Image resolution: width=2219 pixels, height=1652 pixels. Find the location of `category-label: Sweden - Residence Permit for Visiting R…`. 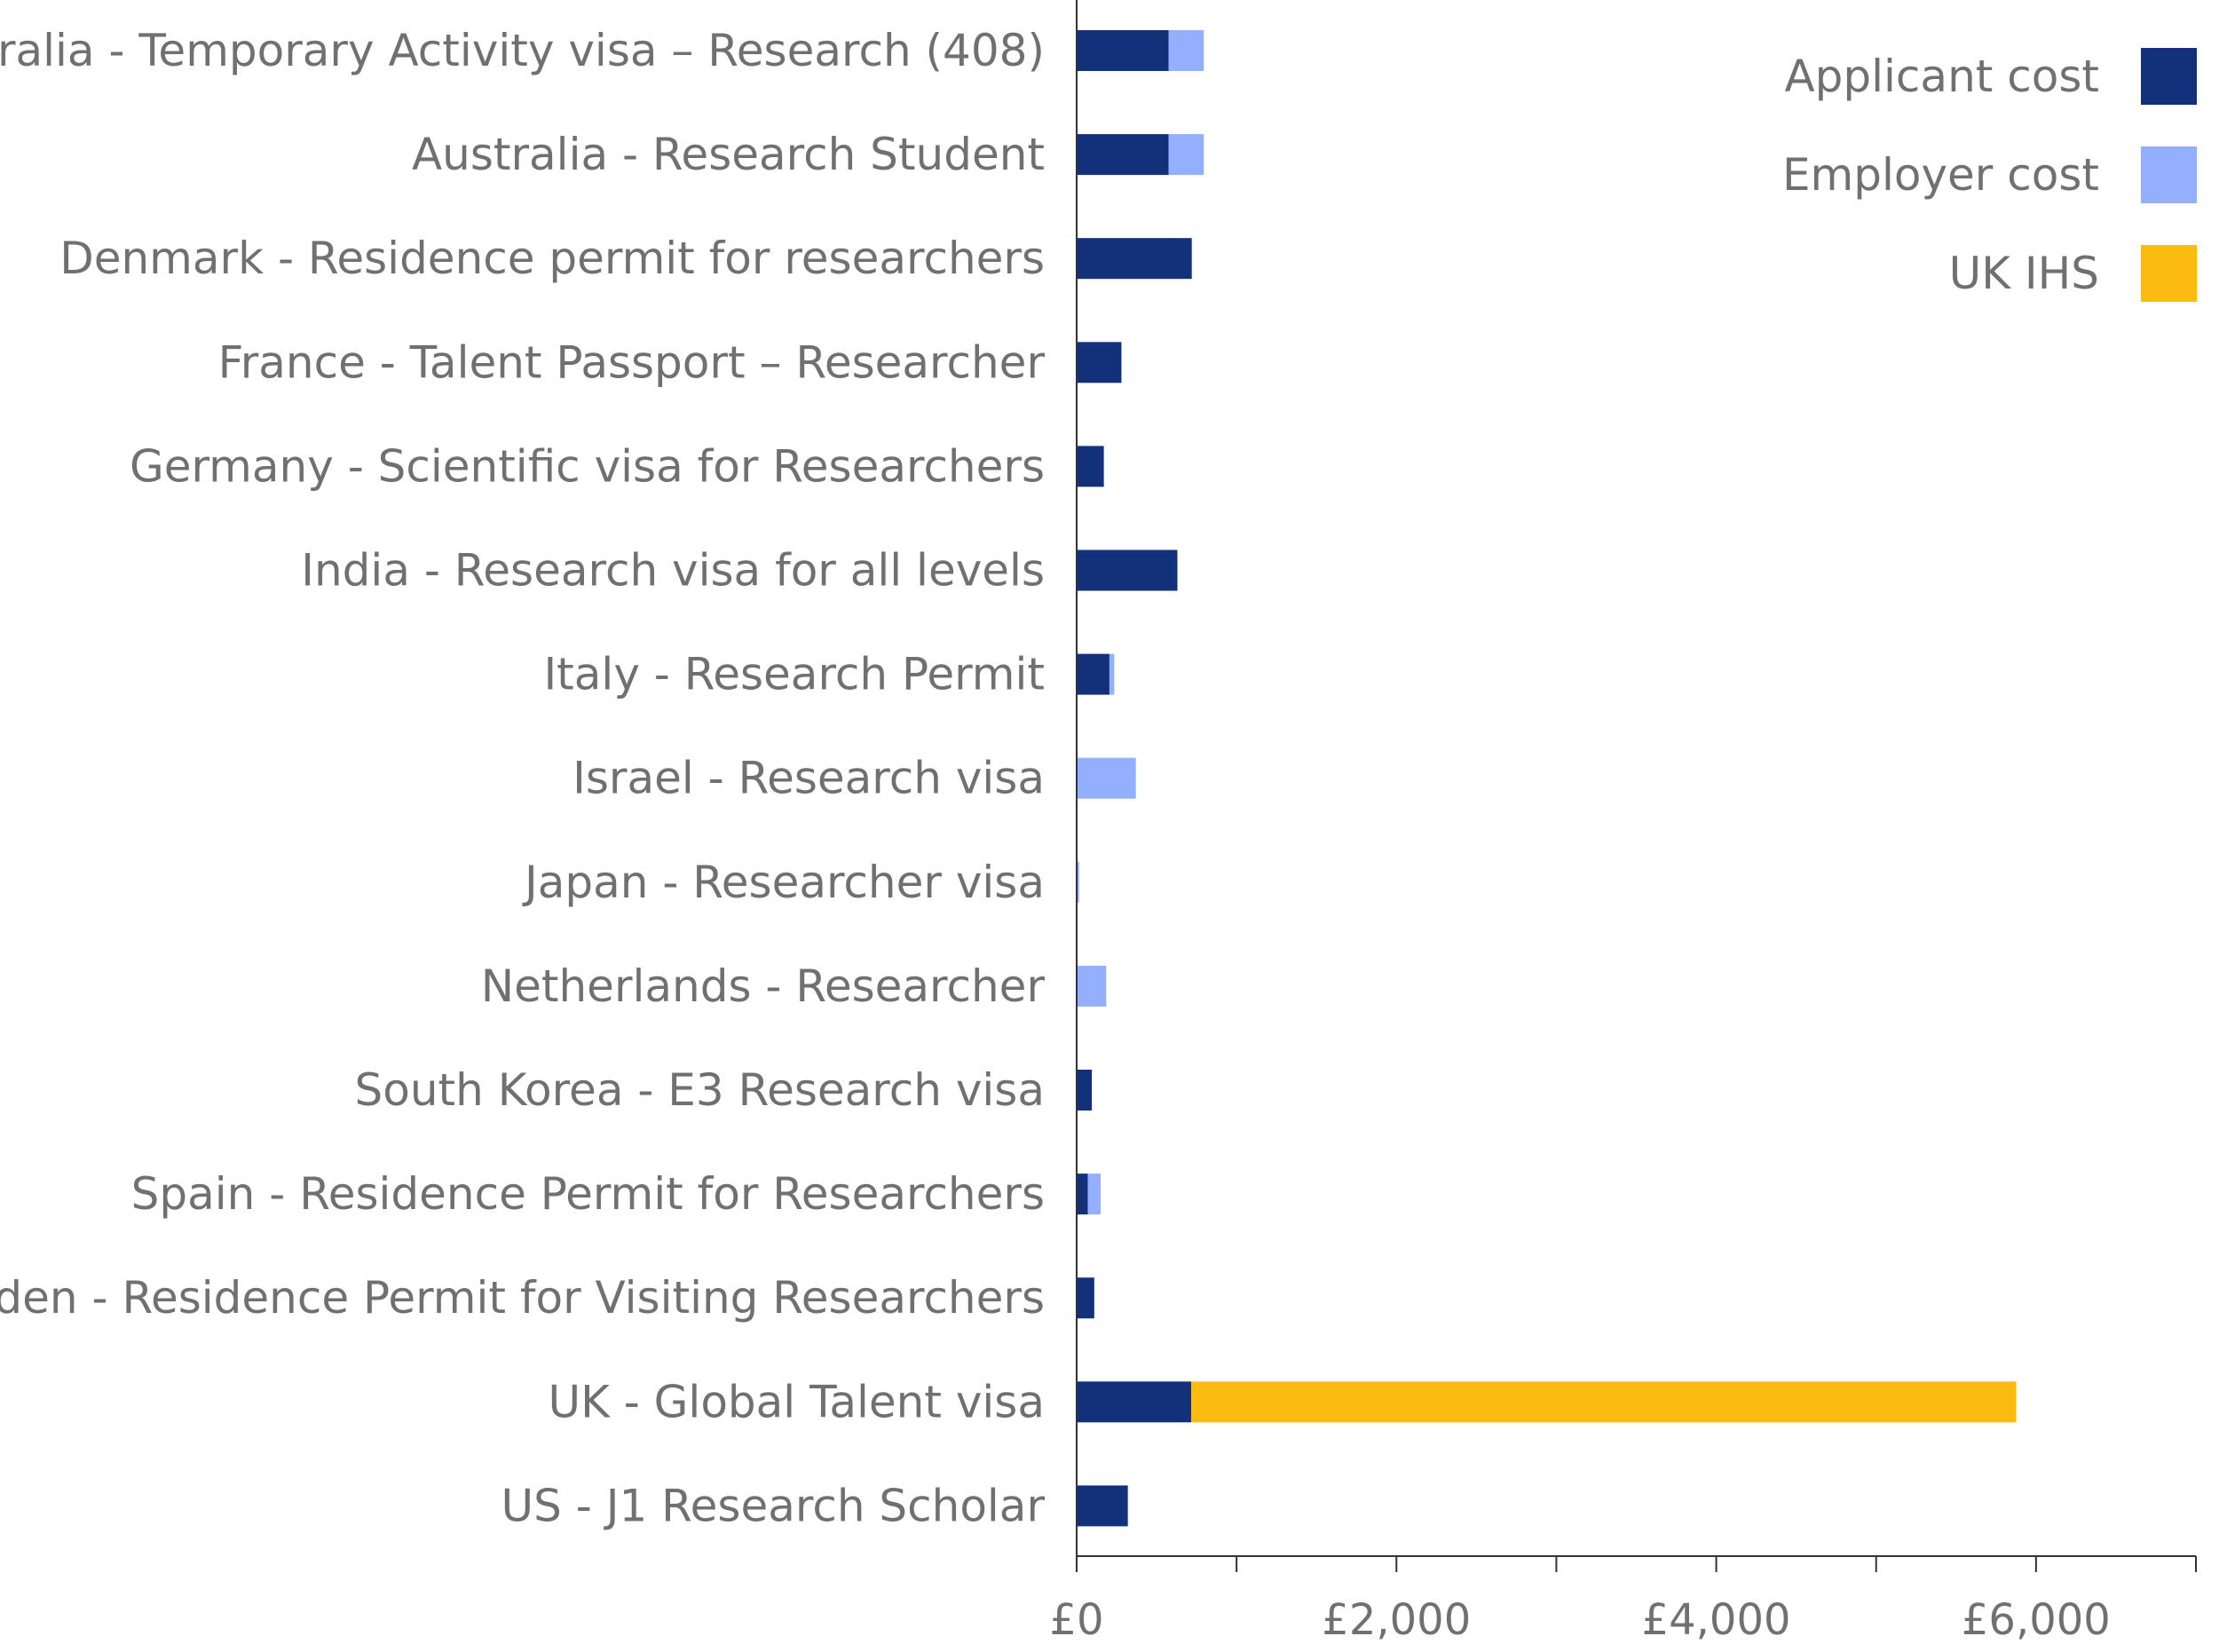

category-label: Sweden - Residence Permit for Visiting R… is located at coordinates (522, 1298).